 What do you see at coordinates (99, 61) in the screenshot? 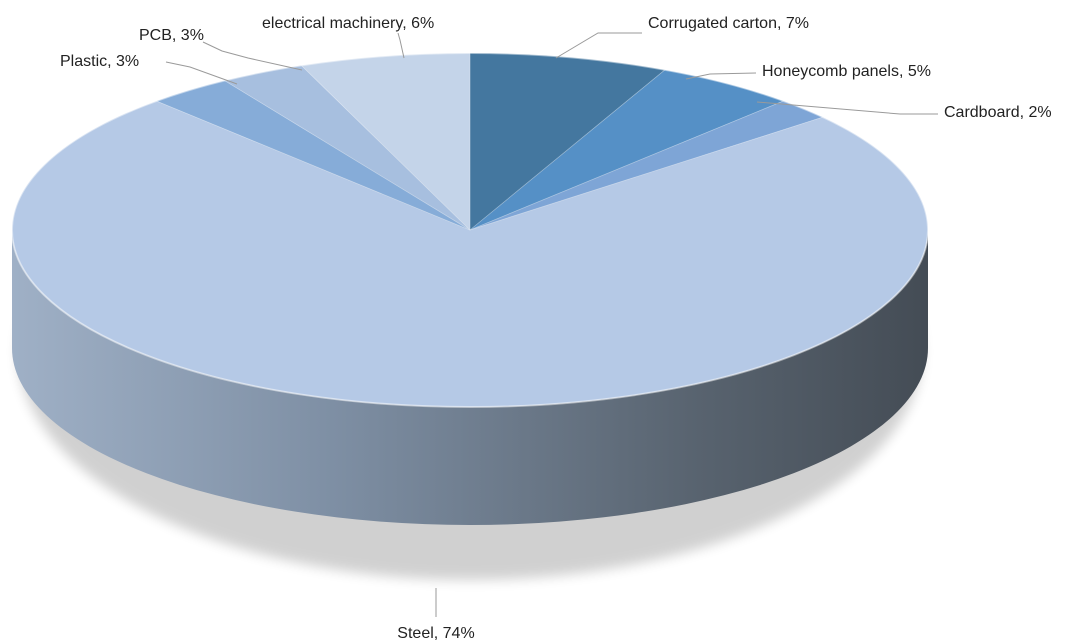
I see `slice-label-plastic: Plastic, 3%` at bounding box center [99, 61].